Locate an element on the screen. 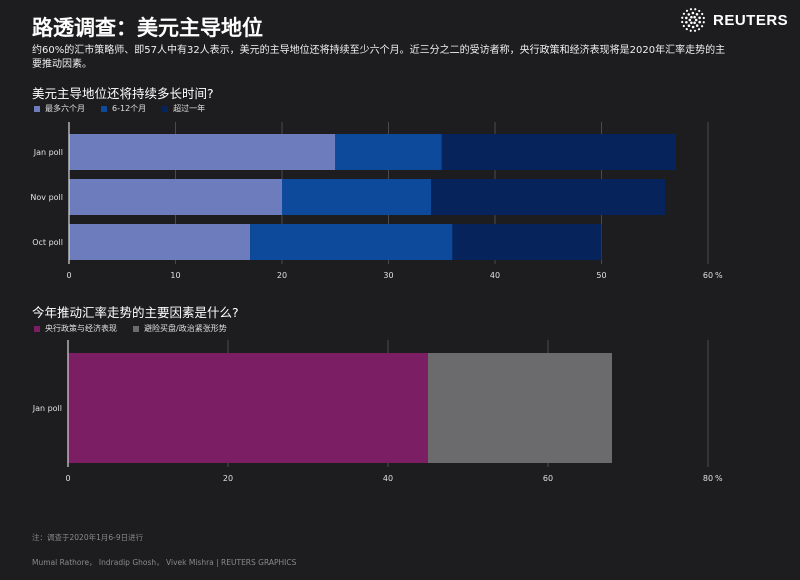  tick-label: 10 is located at coordinates (175, 275).